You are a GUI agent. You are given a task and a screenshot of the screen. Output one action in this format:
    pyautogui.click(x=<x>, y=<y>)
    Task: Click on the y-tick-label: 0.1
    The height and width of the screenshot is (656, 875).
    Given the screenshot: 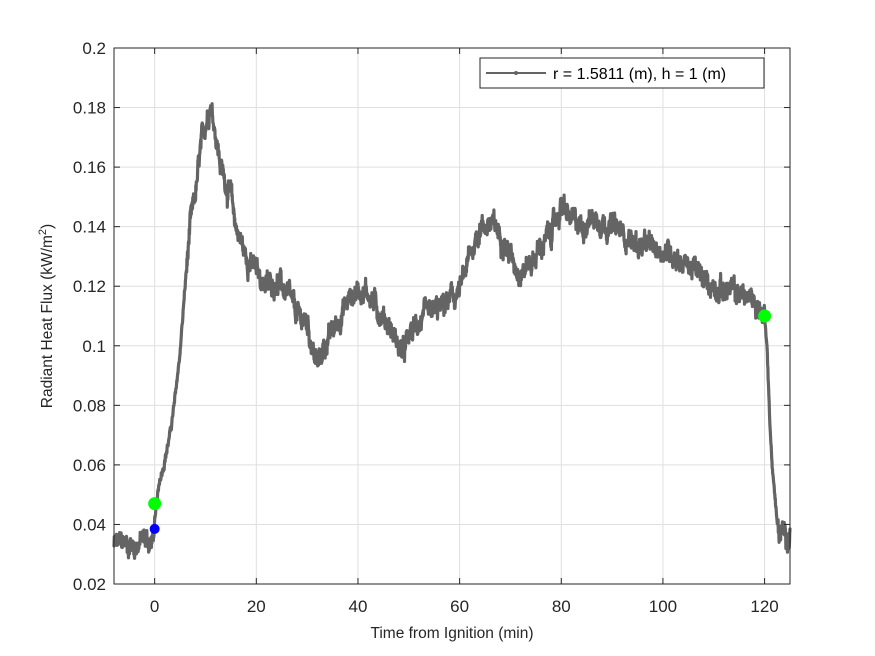 What is the action you would take?
    pyautogui.click(x=94, y=346)
    